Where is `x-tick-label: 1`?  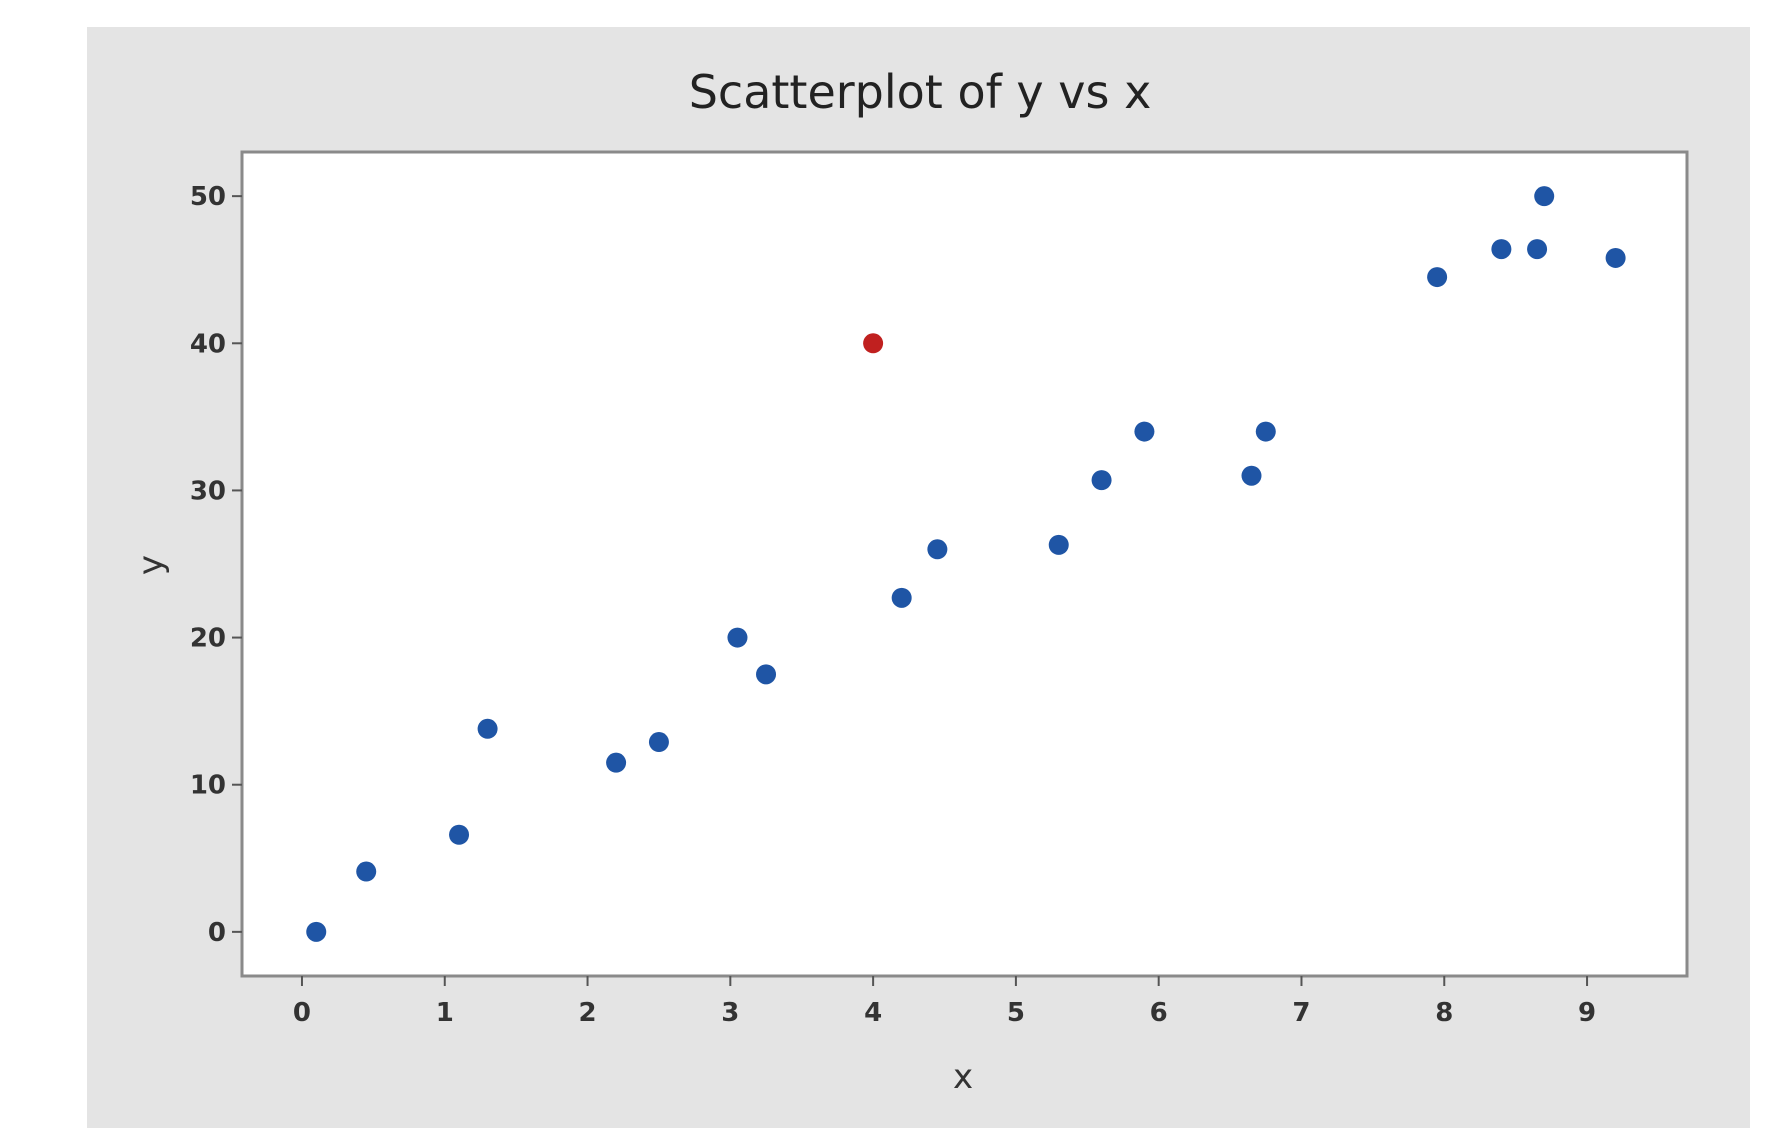 x-tick-label: 1 is located at coordinates (445, 1013).